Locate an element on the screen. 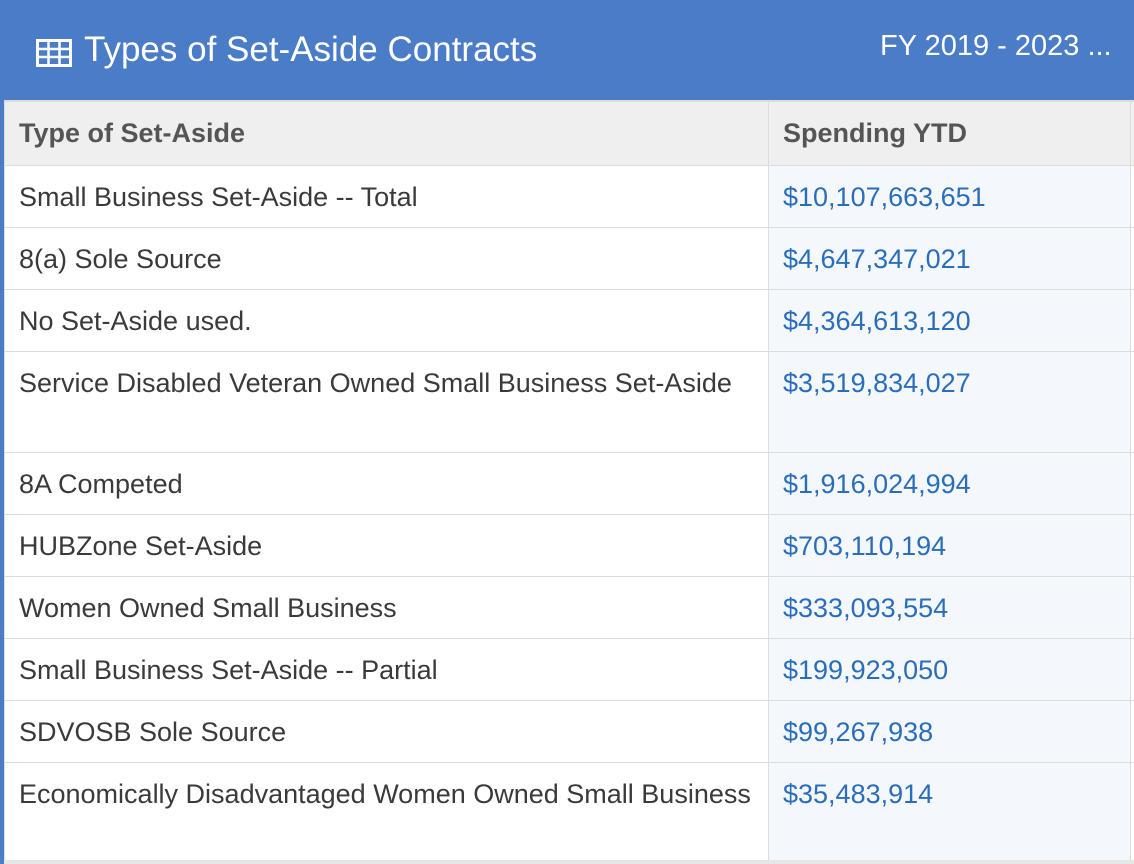 Image resolution: width=1134 pixels, height=864 pixels. set-aside-type: Small Business Set-Aside -- Partial is located at coordinates (386, 669).